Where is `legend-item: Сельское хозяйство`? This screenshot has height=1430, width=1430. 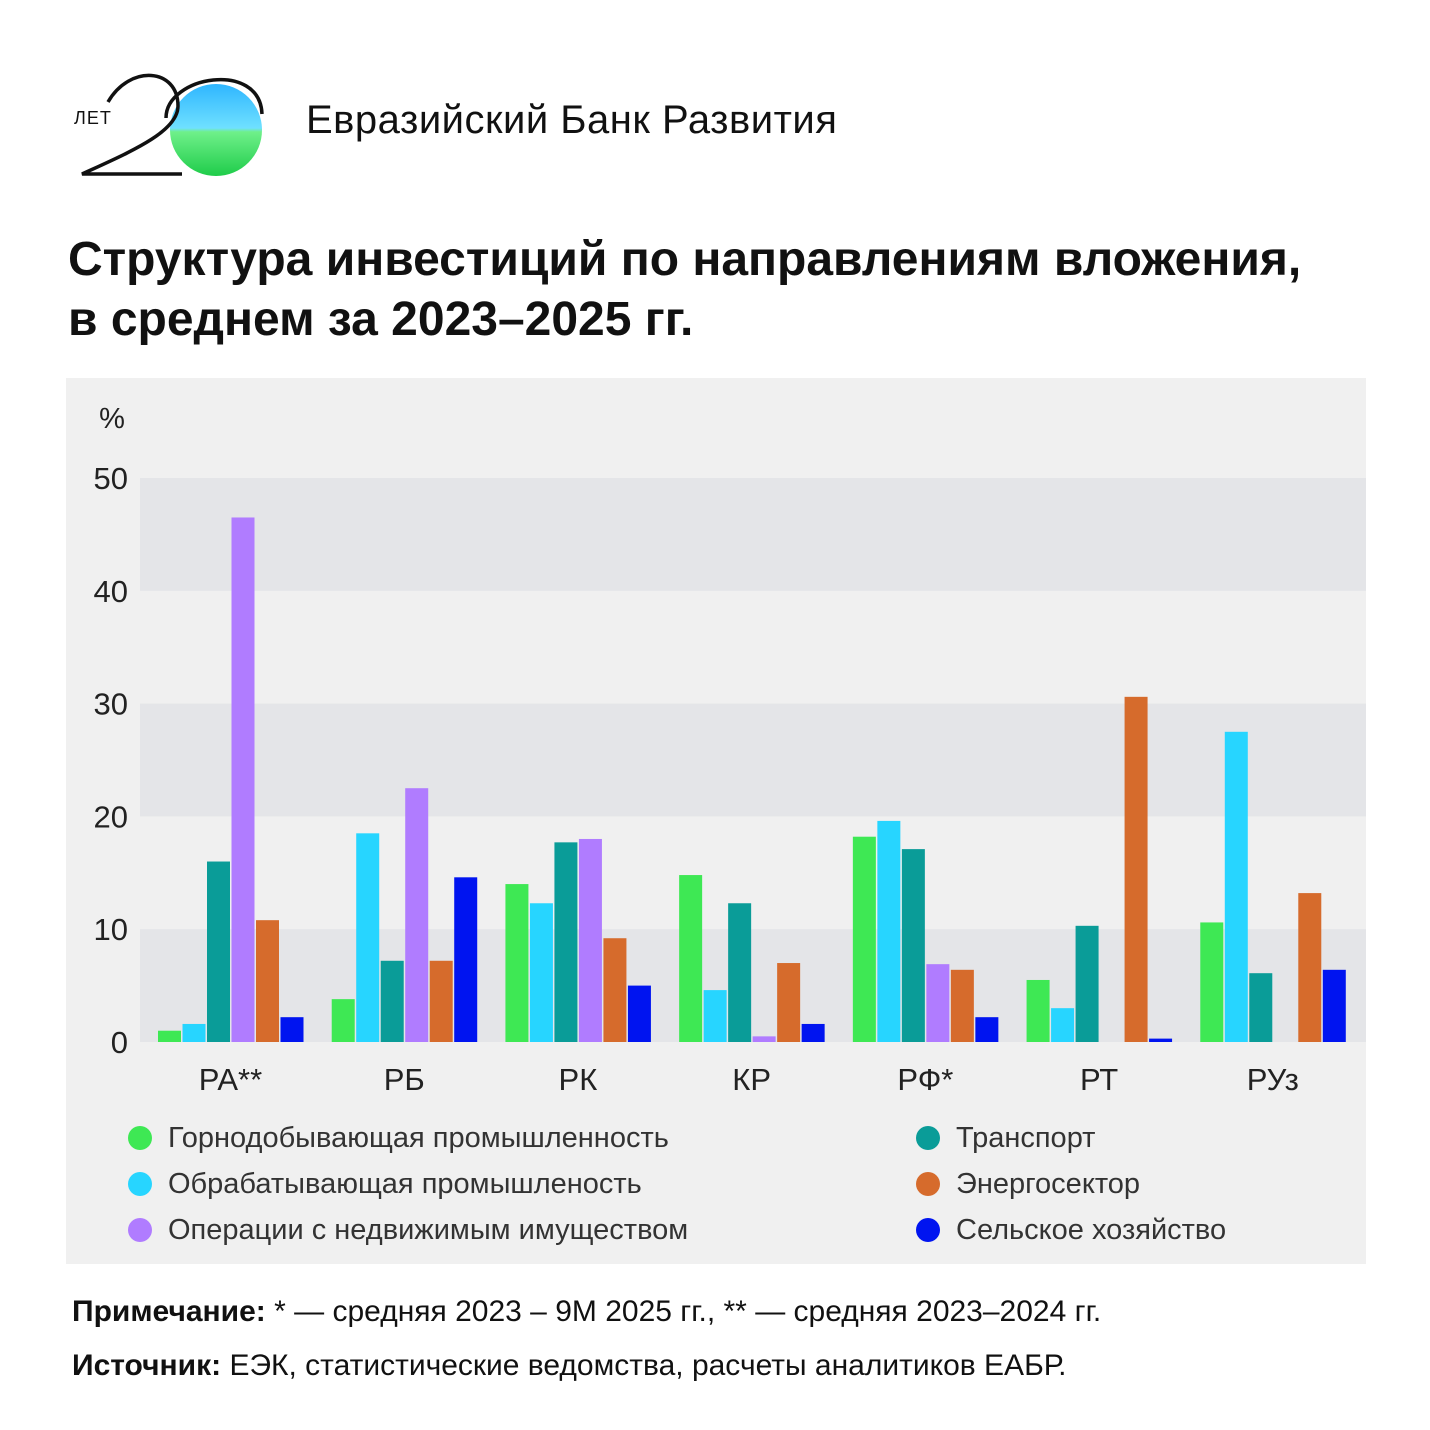 legend-item: Сельское хозяйство is located at coordinates (1071, 1230).